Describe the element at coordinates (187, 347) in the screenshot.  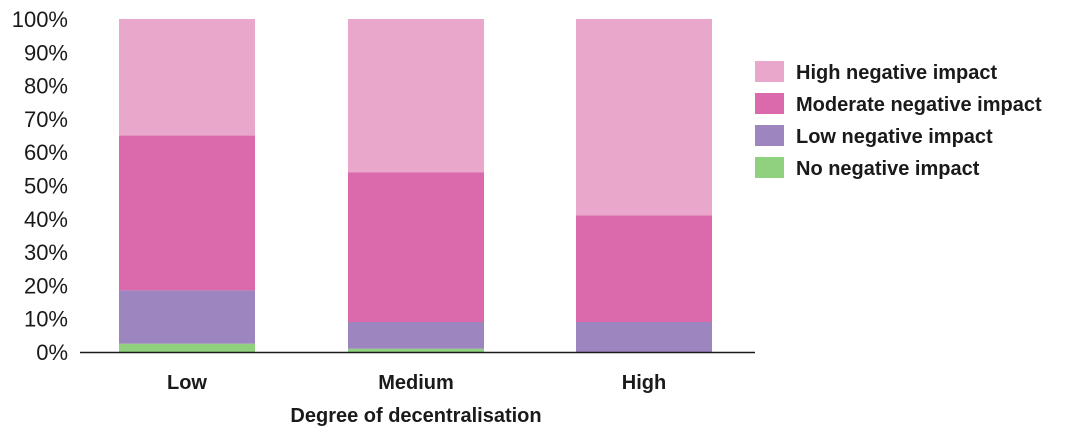
I see `bar-segment-low-no-negative-impact` at that location.